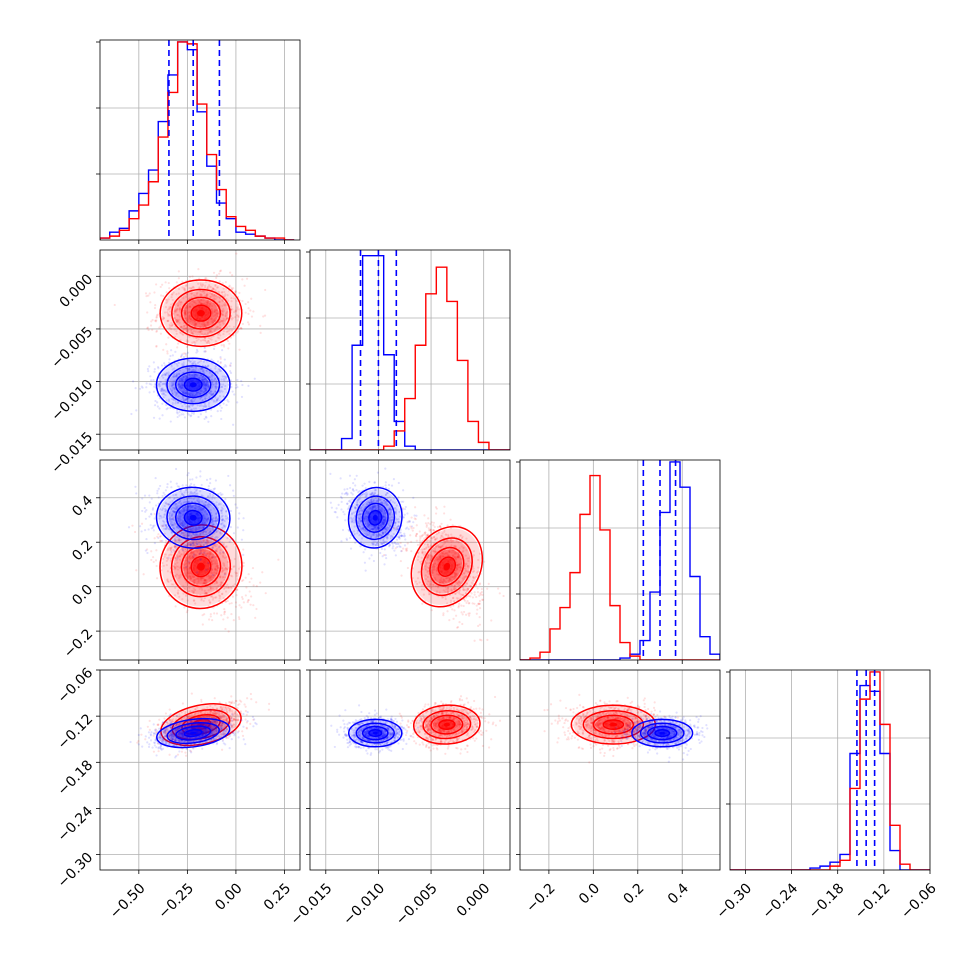 The height and width of the screenshot is (970, 970). I want to click on x-tick-label: −0.06, so click(919, 901).